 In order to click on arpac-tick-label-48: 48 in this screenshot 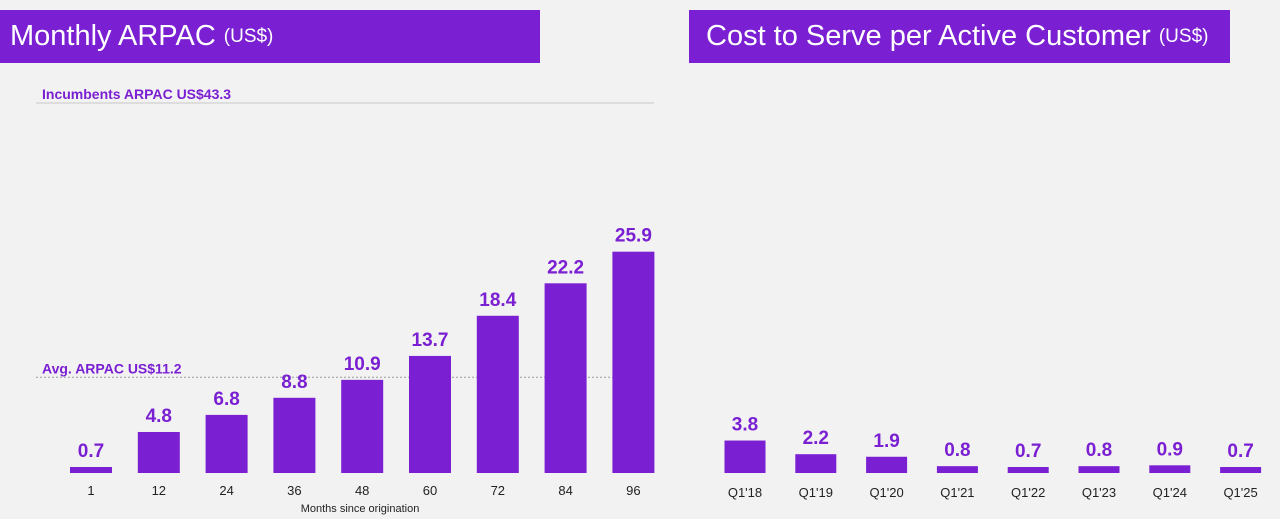, I will do `click(362, 490)`.